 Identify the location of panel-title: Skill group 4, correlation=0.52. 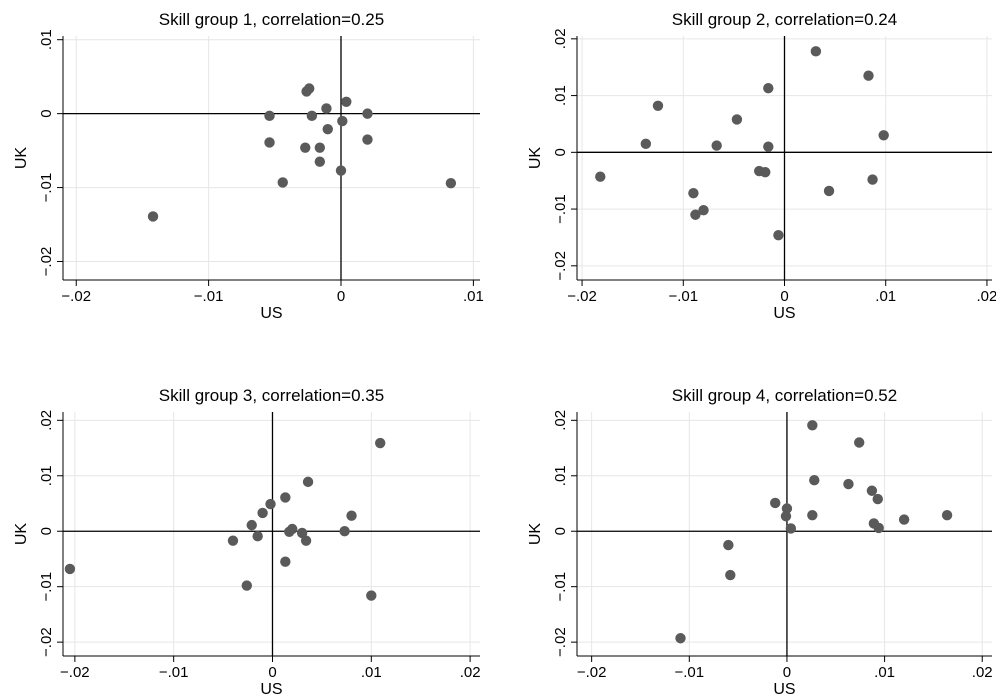
(784, 395).